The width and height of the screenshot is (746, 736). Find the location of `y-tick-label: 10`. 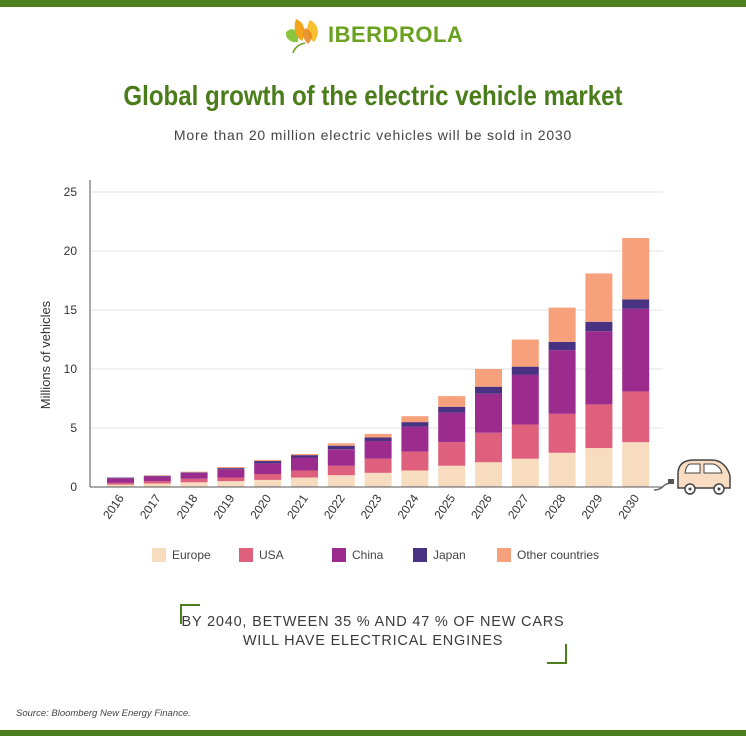

y-tick-label: 10 is located at coordinates (71, 369).